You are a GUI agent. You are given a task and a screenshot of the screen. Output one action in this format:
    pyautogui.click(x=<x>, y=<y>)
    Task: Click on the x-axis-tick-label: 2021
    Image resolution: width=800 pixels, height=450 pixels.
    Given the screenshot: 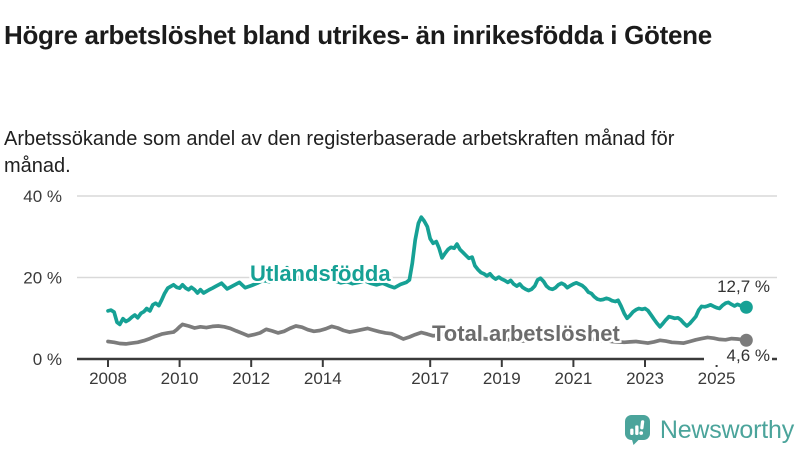 What is the action you would take?
    pyautogui.click(x=573, y=378)
    